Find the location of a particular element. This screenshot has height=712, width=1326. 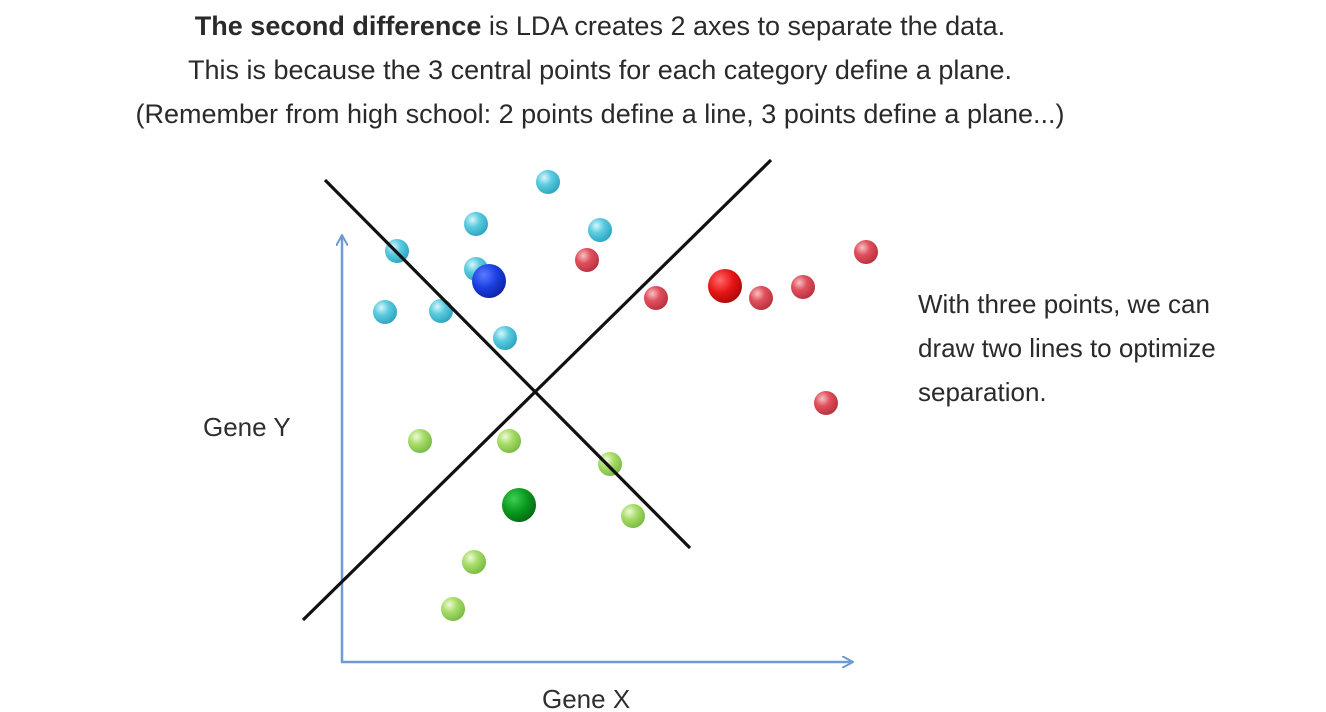

green-category-center is located at coordinates (519, 505).